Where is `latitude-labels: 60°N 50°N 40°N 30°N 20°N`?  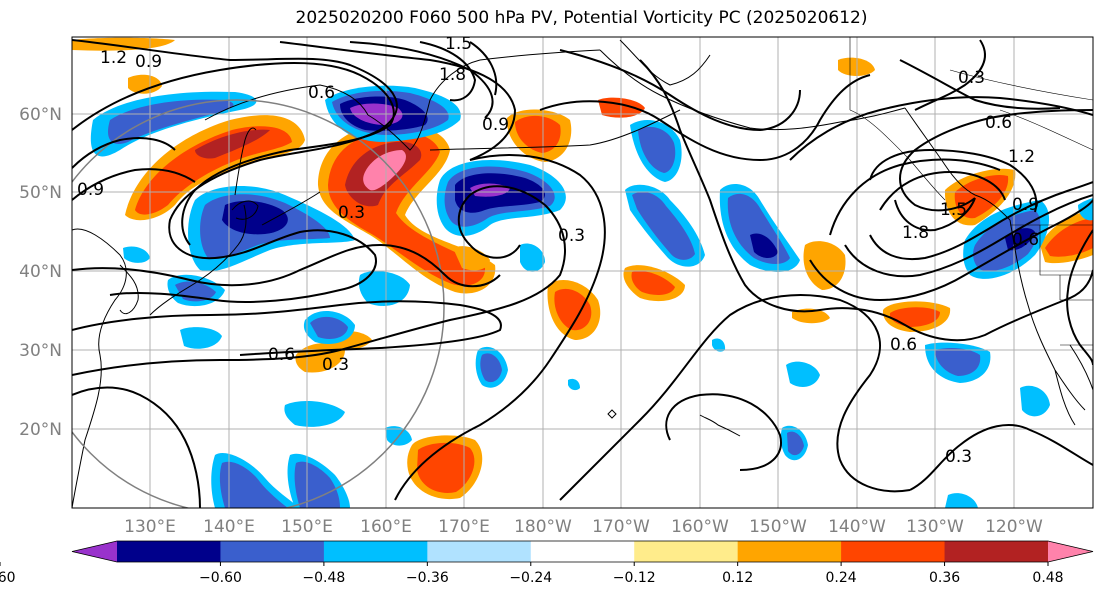
latitude-labels: 60°N 50°N 40°N 30°N 20°N is located at coordinates (40, 272).